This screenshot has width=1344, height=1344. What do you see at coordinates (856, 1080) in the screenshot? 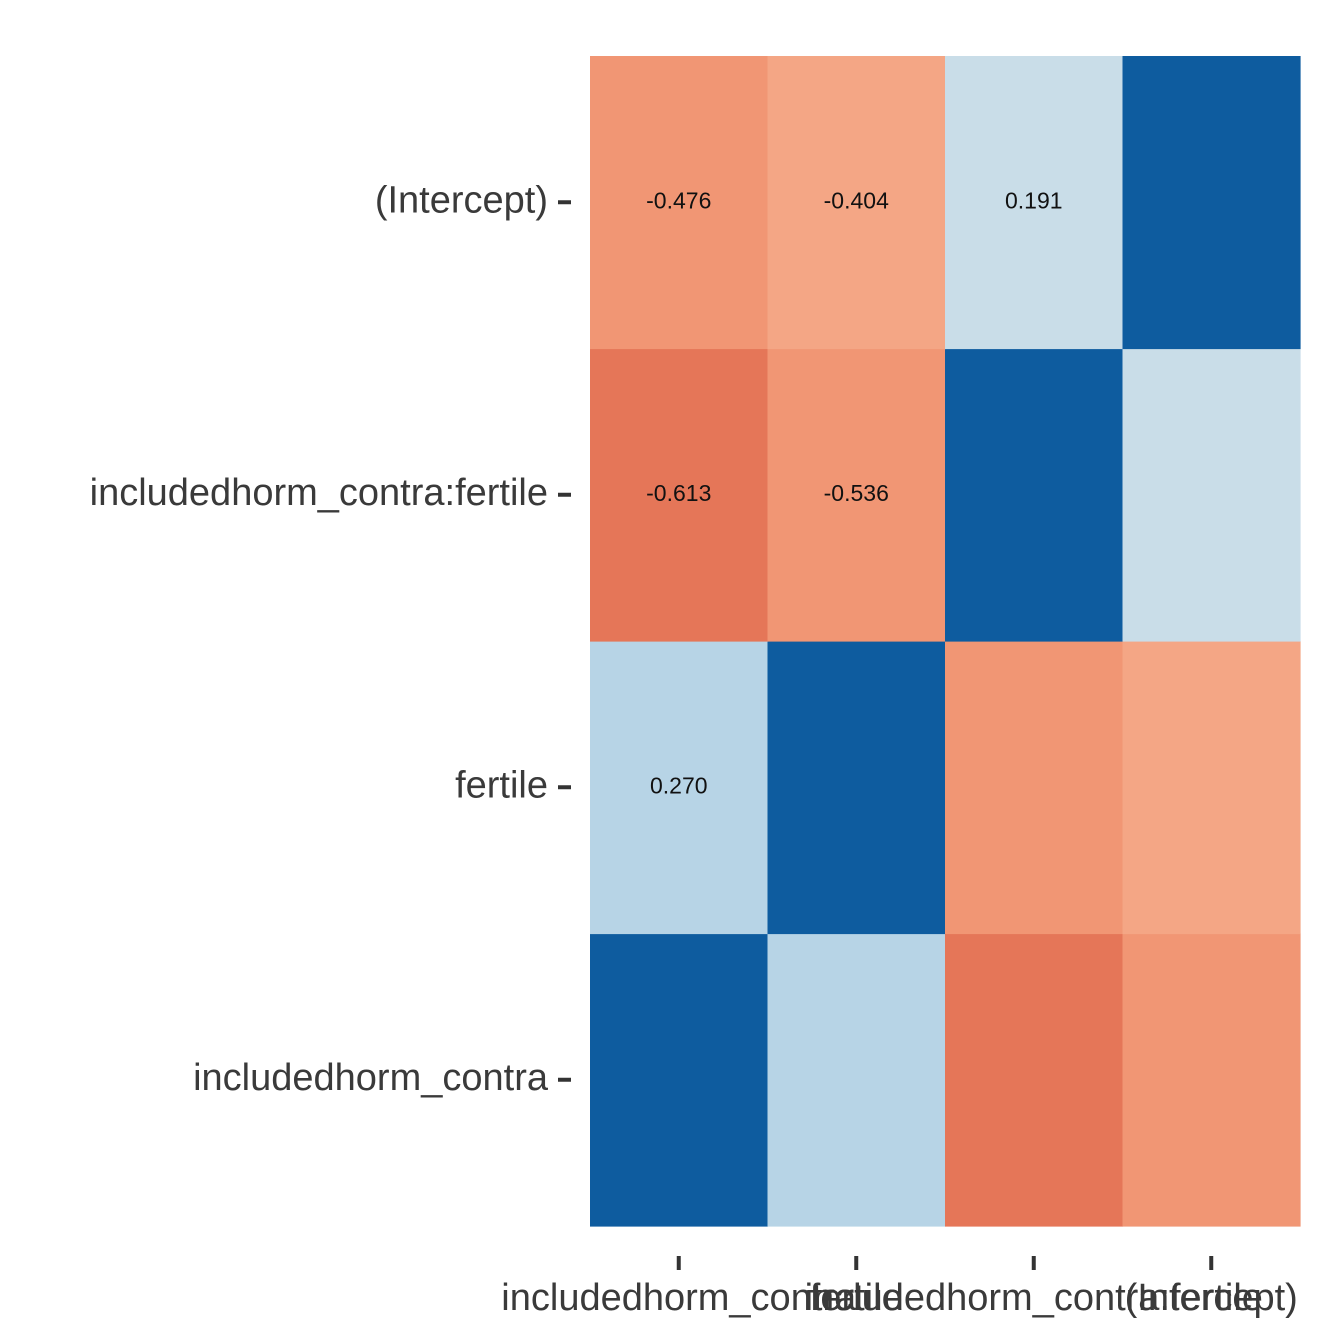
I see `heatmap-cell-includedhorm-contra-fertile` at bounding box center [856, 1080].